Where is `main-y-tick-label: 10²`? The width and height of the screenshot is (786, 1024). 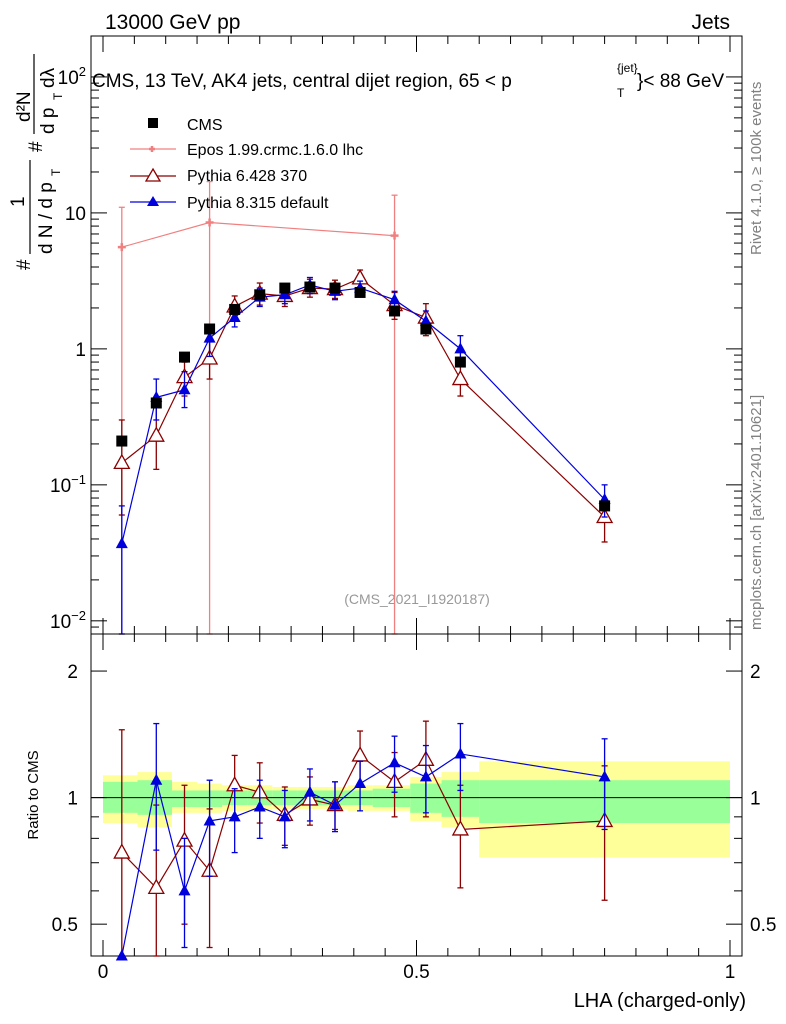 main-y-tick-label: 10² is located at coordinates (72, 76).